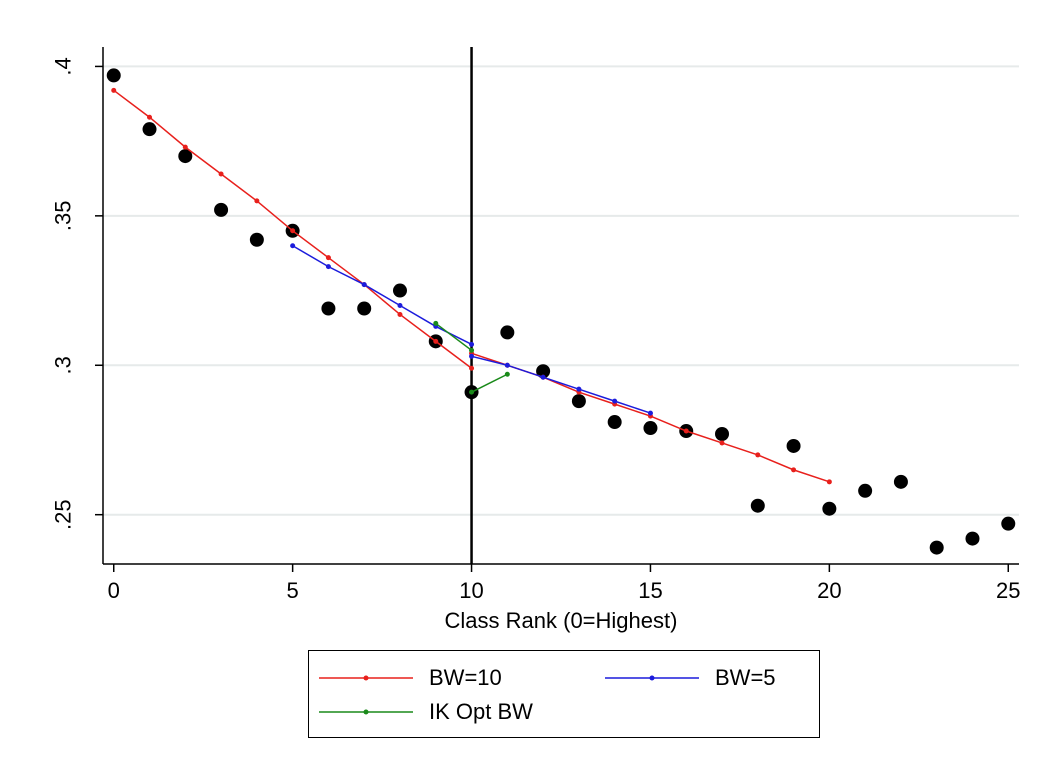 This screenshot has width=1051, height=769. I want to click on x-tick-label: 25, so click(1008, 590).